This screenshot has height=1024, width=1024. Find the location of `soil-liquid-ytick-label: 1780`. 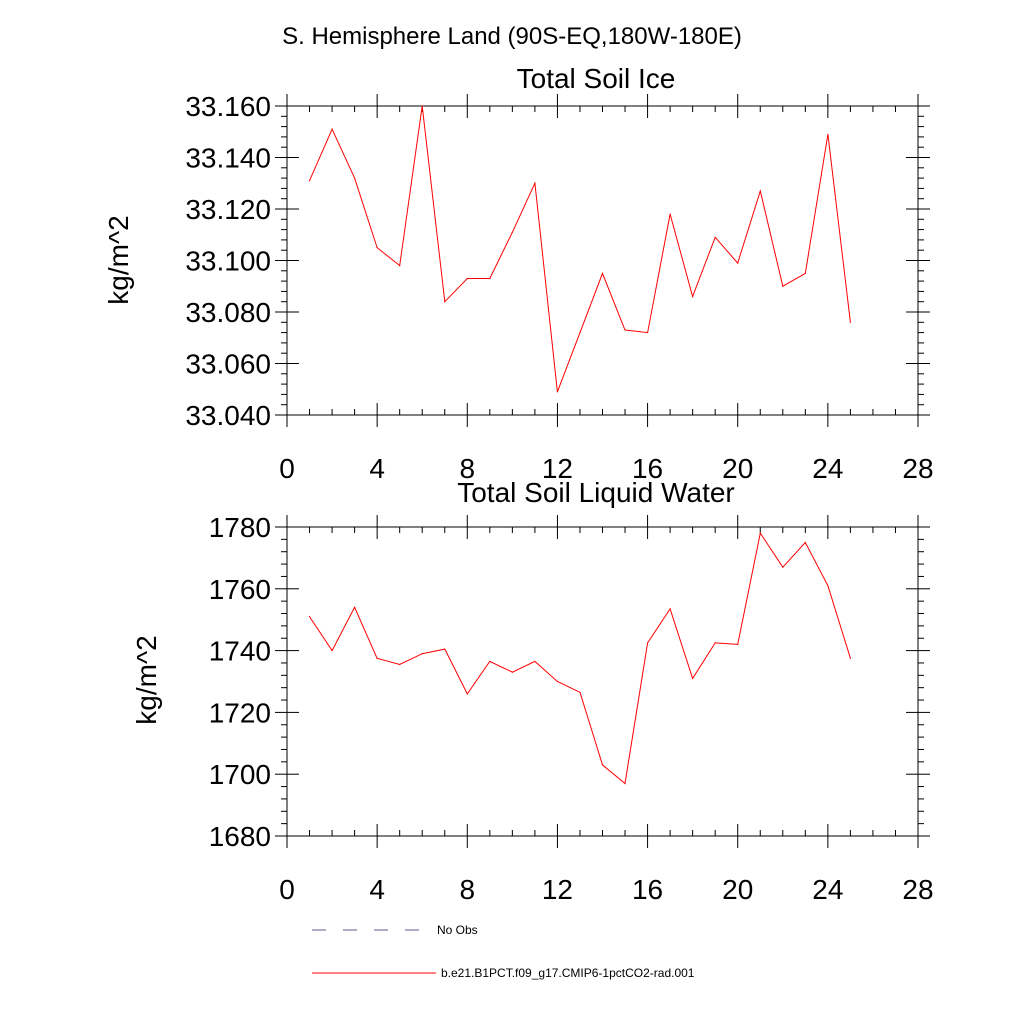

soil-liquid-ytick-label: 1780 is located at coordinates (240, 527).